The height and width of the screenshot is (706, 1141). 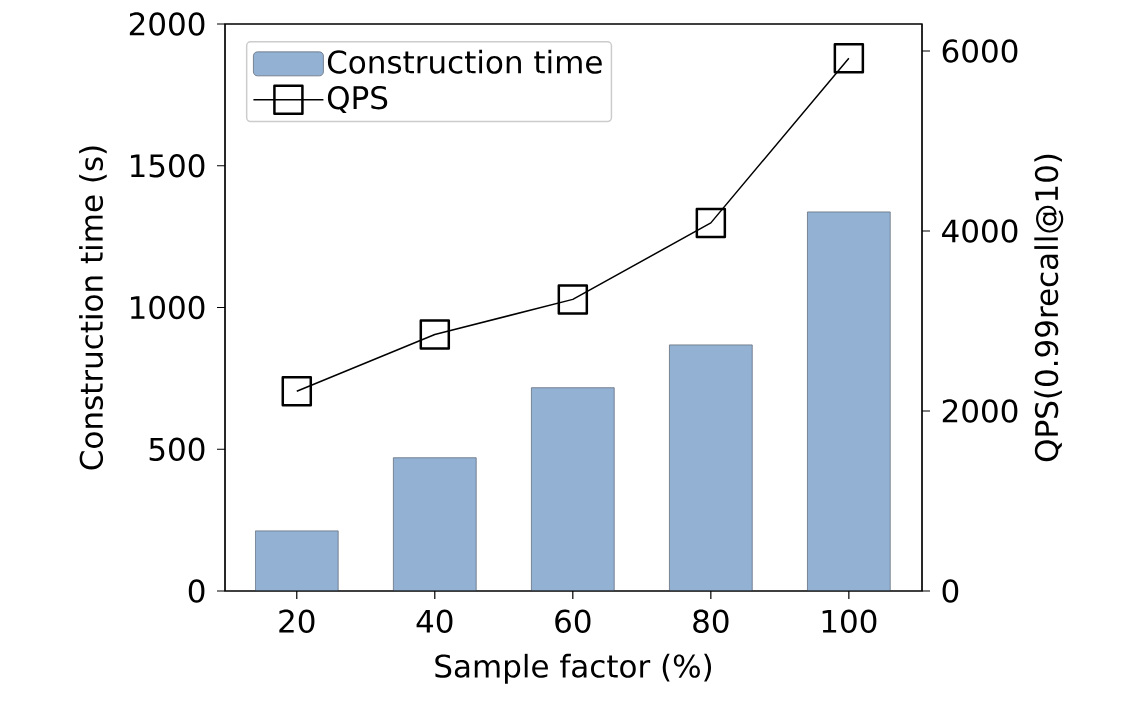 I want to click on legend-label: QPS, so click(x=357, y=99).